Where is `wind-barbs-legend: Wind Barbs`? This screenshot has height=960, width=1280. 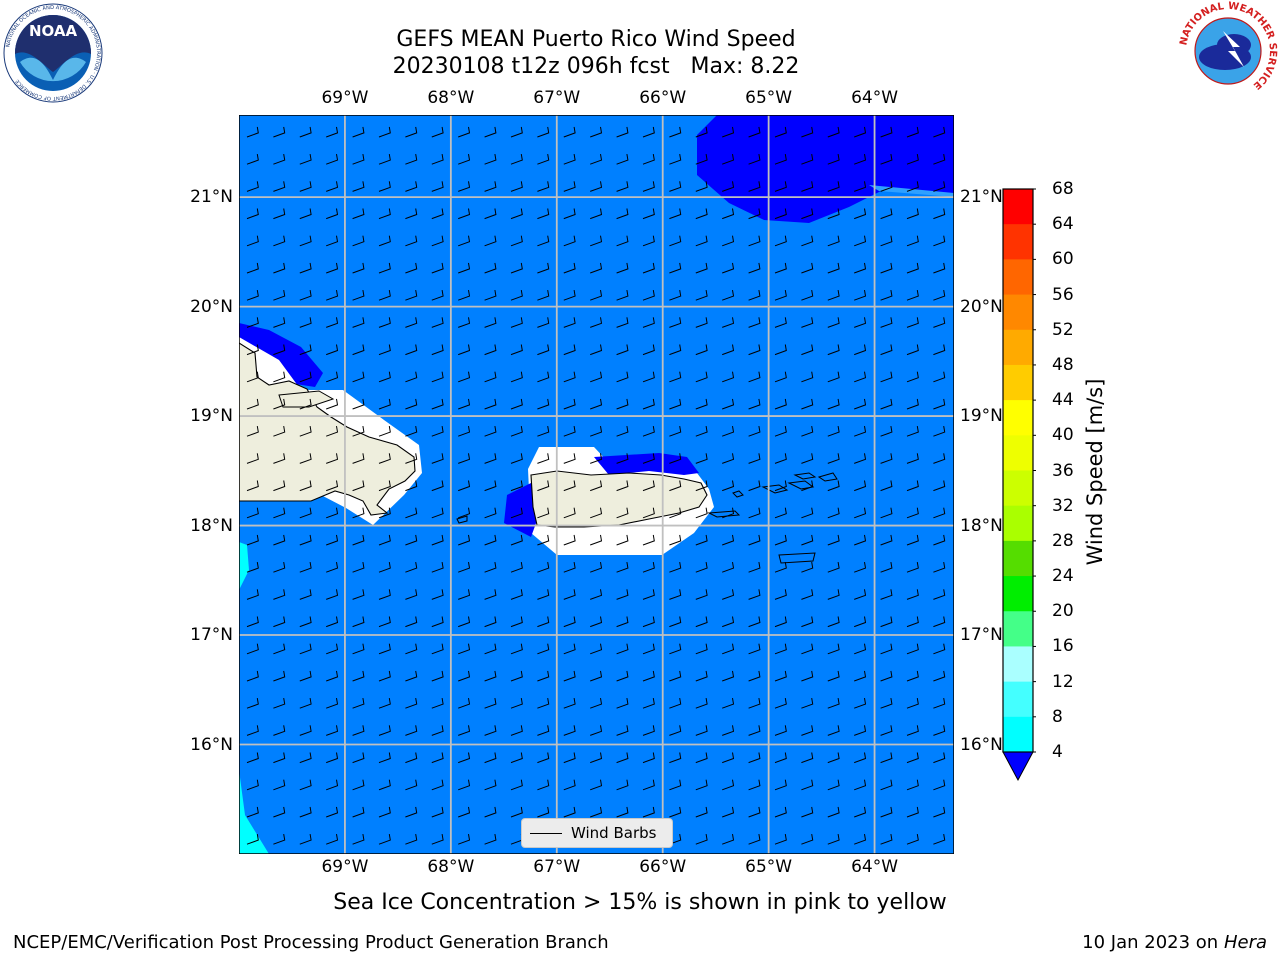 wind-barbs-legend: Wind Barbs is located at coordinates (597, 833).